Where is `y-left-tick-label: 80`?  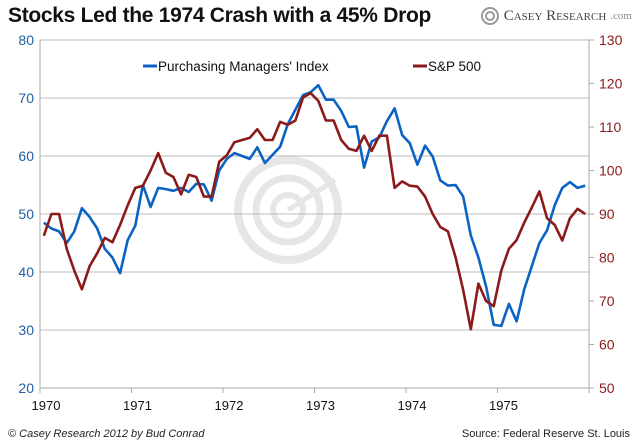
y-left-tick-label: 80 is located at coordinates (26, 40).